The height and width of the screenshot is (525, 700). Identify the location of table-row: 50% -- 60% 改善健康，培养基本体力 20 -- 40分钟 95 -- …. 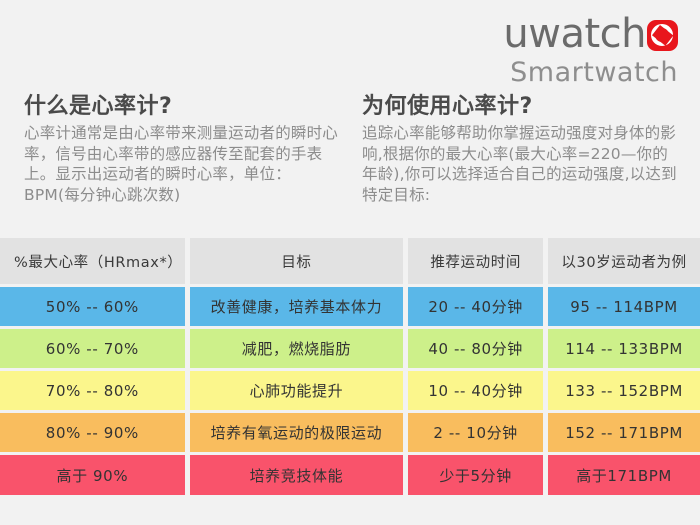
(350, 306).